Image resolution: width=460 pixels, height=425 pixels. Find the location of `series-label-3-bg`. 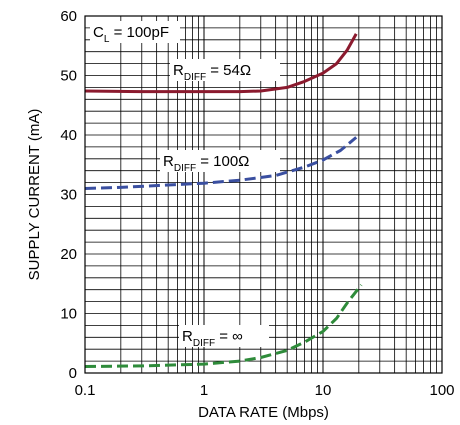

series-label-3-bg is located at coordinates (224, 336).